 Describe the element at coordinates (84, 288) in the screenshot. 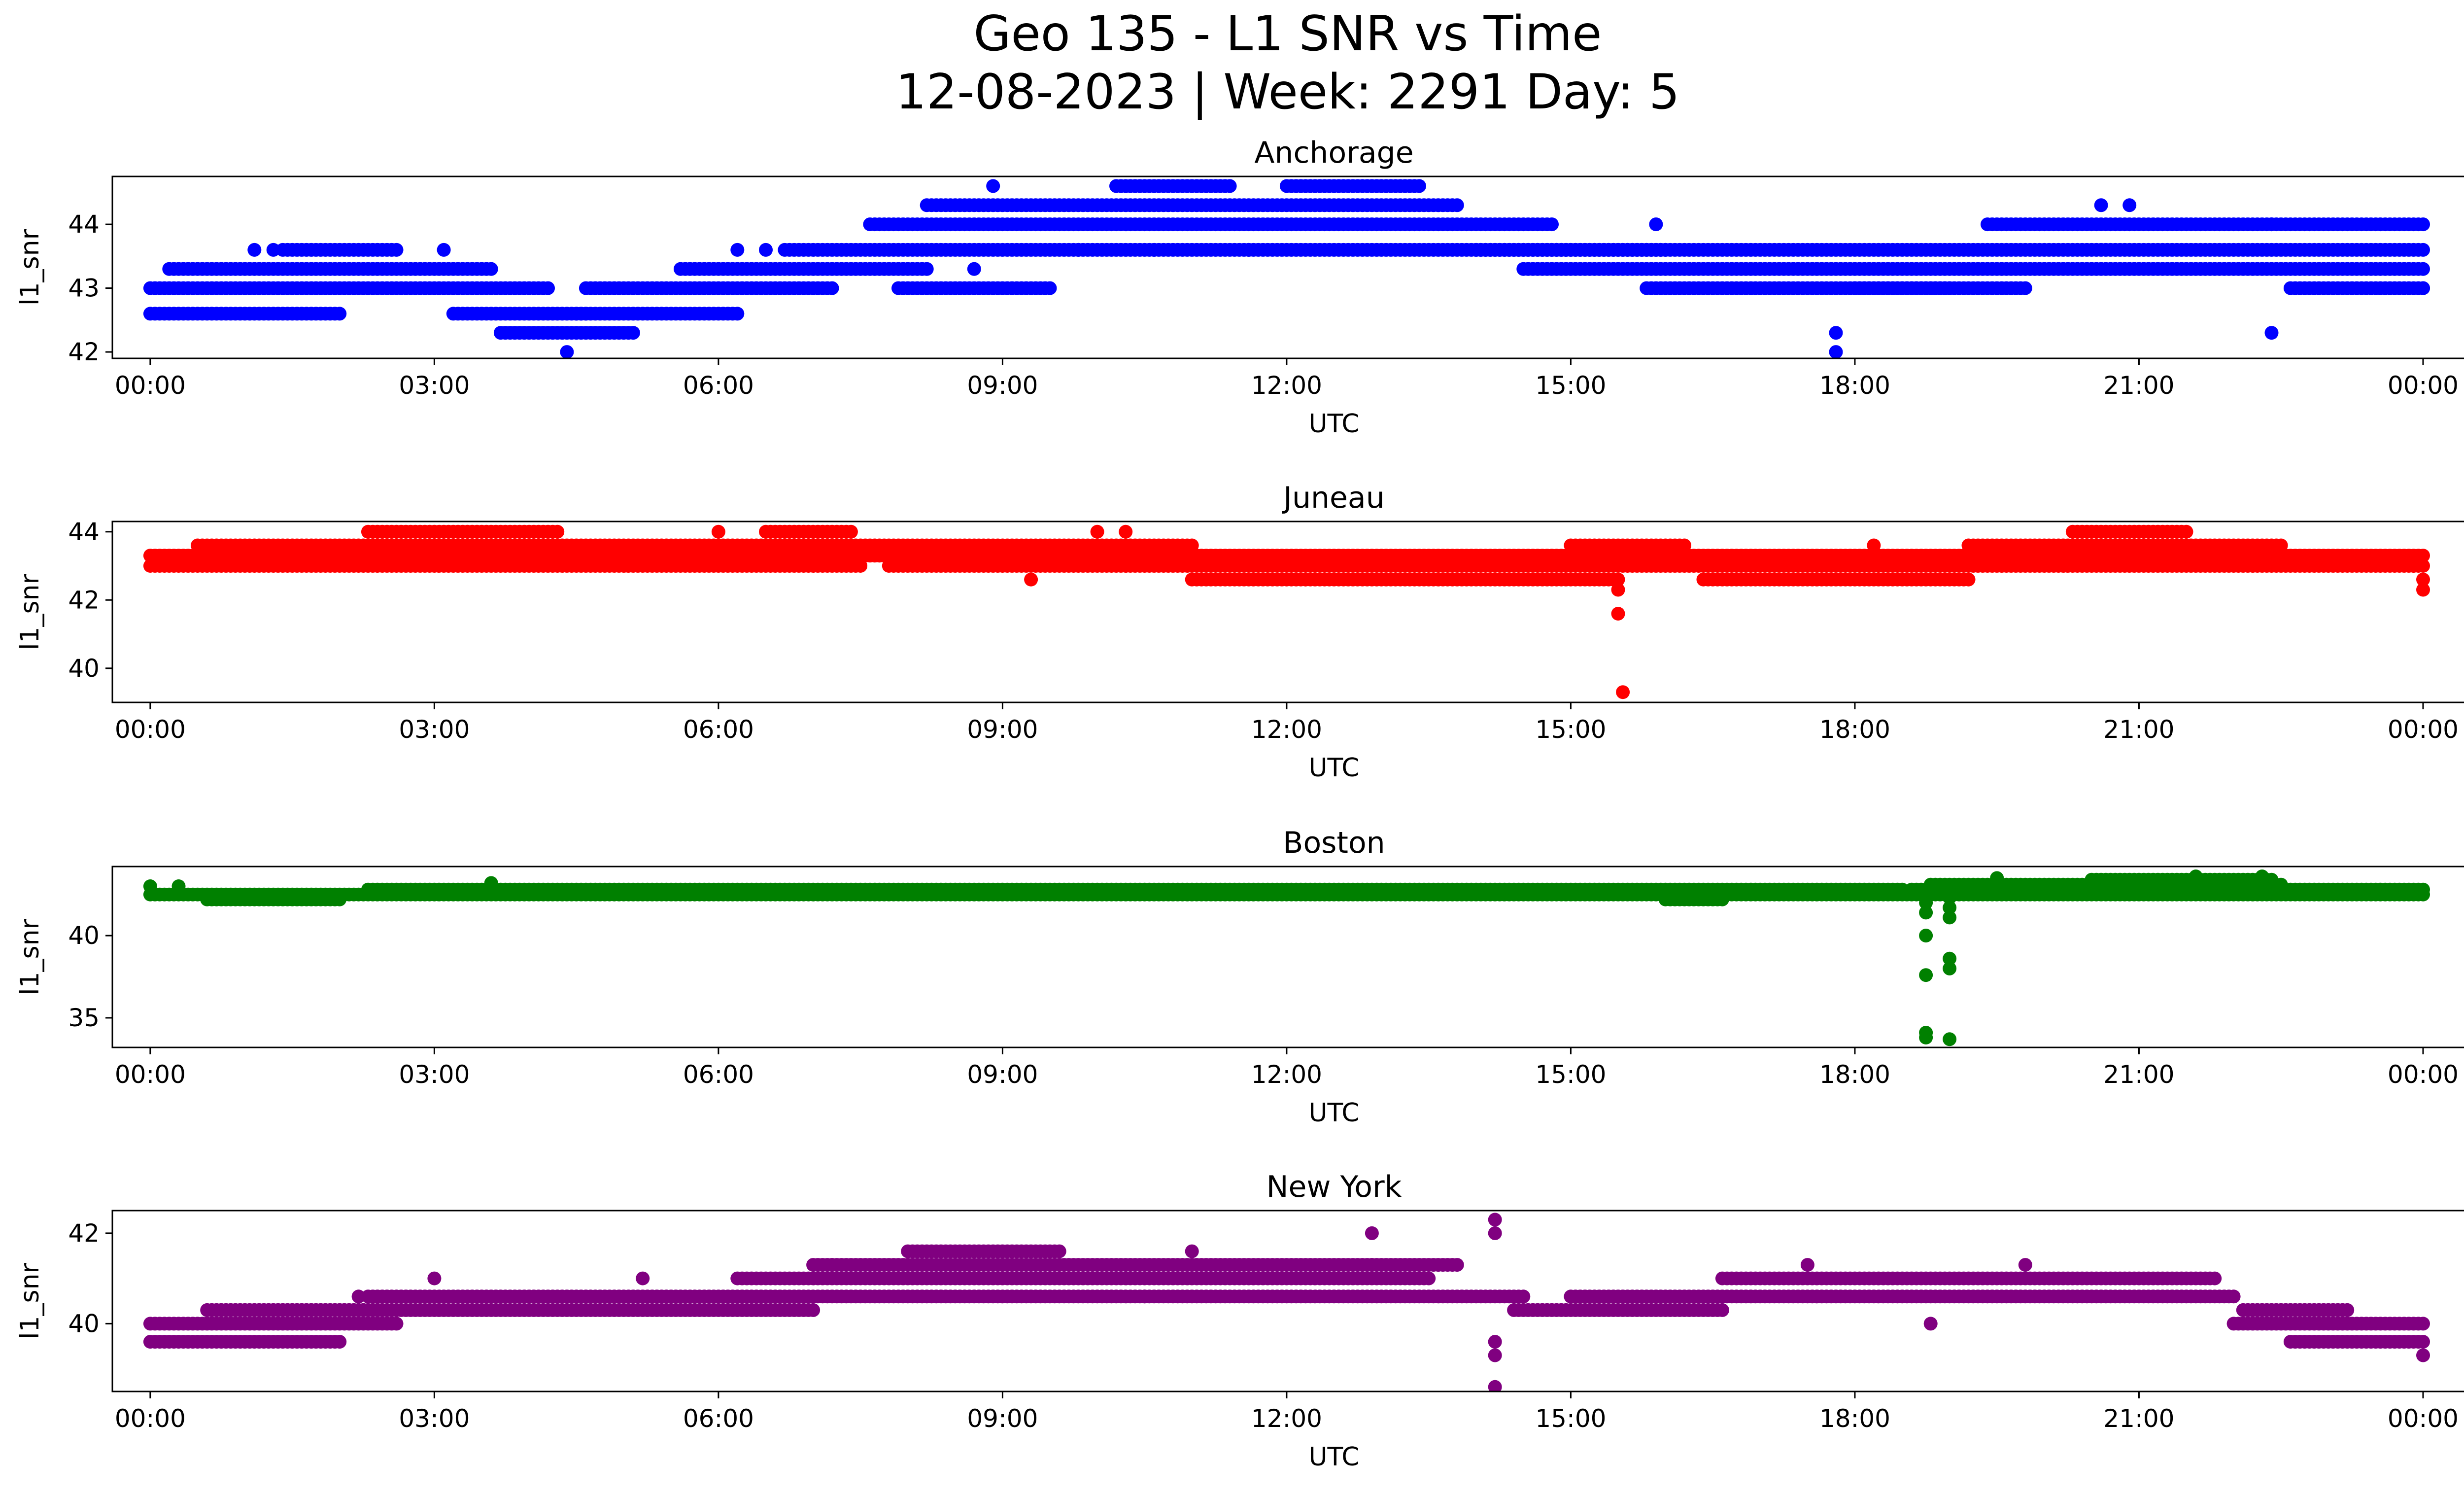

I see `y-tick-label: 43` at that location.